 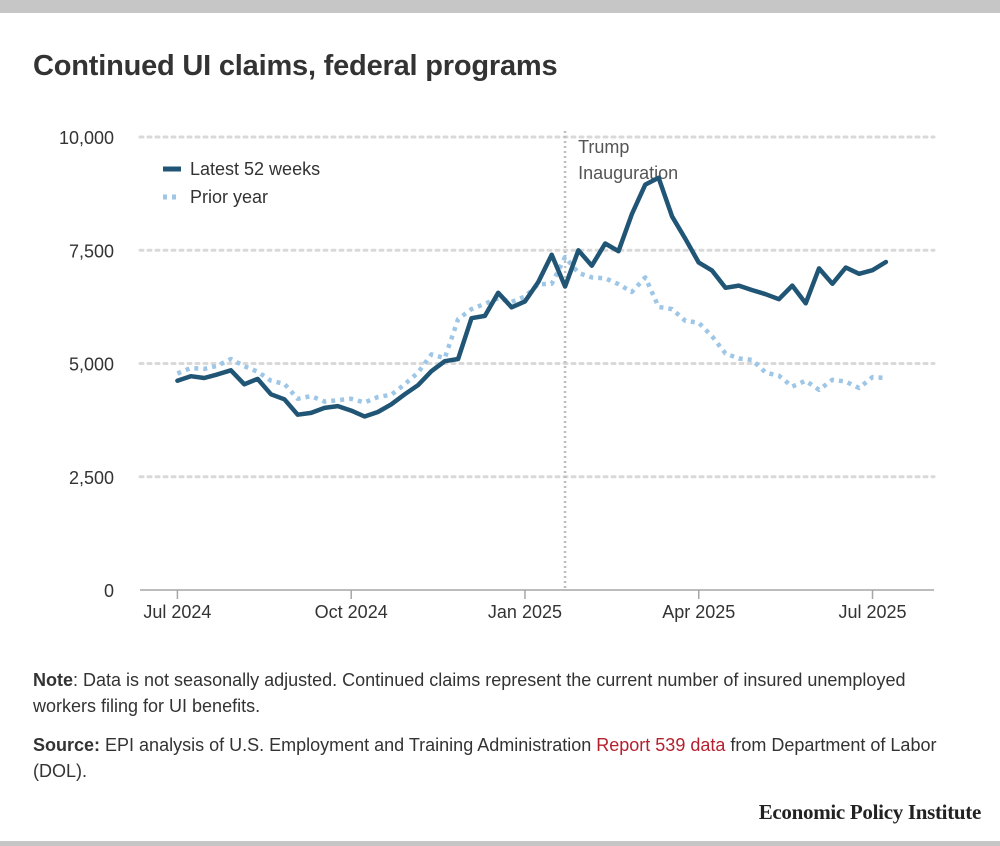 I want to click on top-border, so click(x=500, y=6).